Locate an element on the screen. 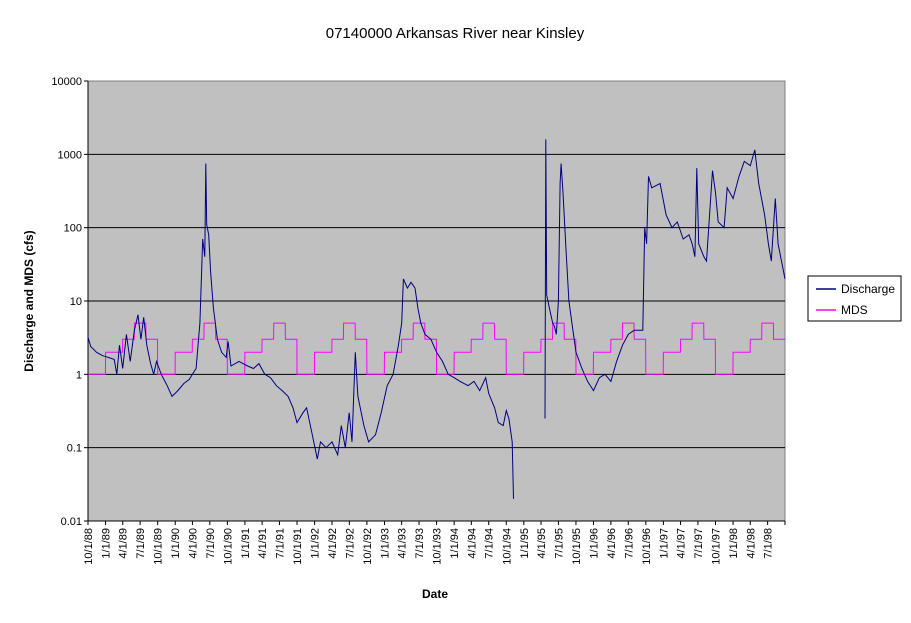 The width and height of the screenshot is (911, 623). x-tick-label: 4/1/94 is located at coordinates (472, 543).